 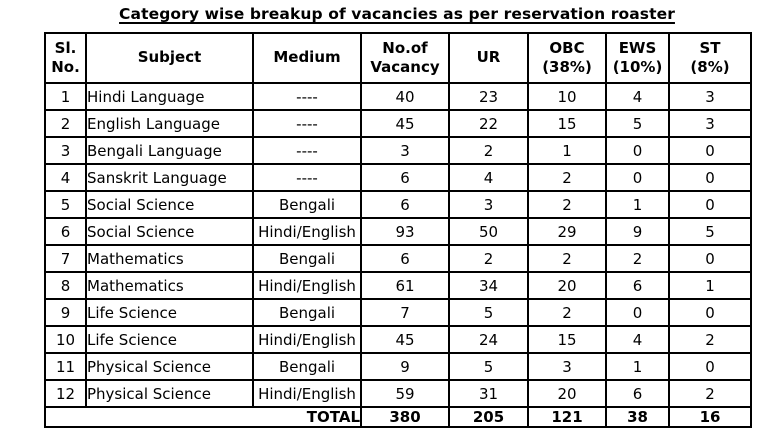 What do you see at coordinates (567, 96) in the screenshot?
I see `cell-obc: 10` at bounding box center [567, 96].